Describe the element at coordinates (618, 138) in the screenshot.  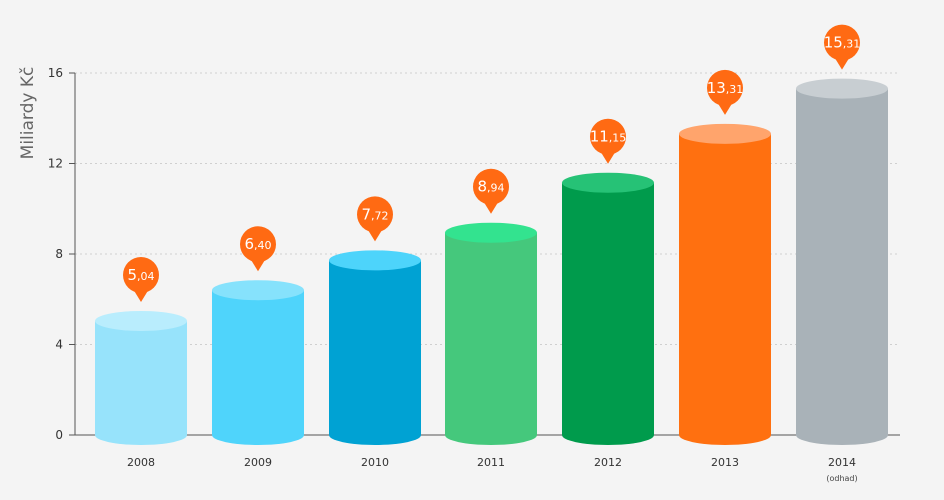
I see `value-dec: ,15` at that location.